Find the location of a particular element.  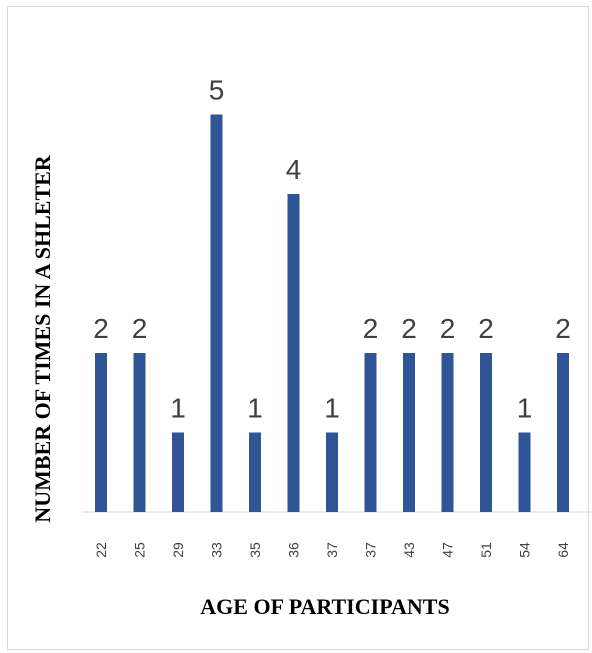

x-tick-label: 36 is located at coordinates (294, 550).